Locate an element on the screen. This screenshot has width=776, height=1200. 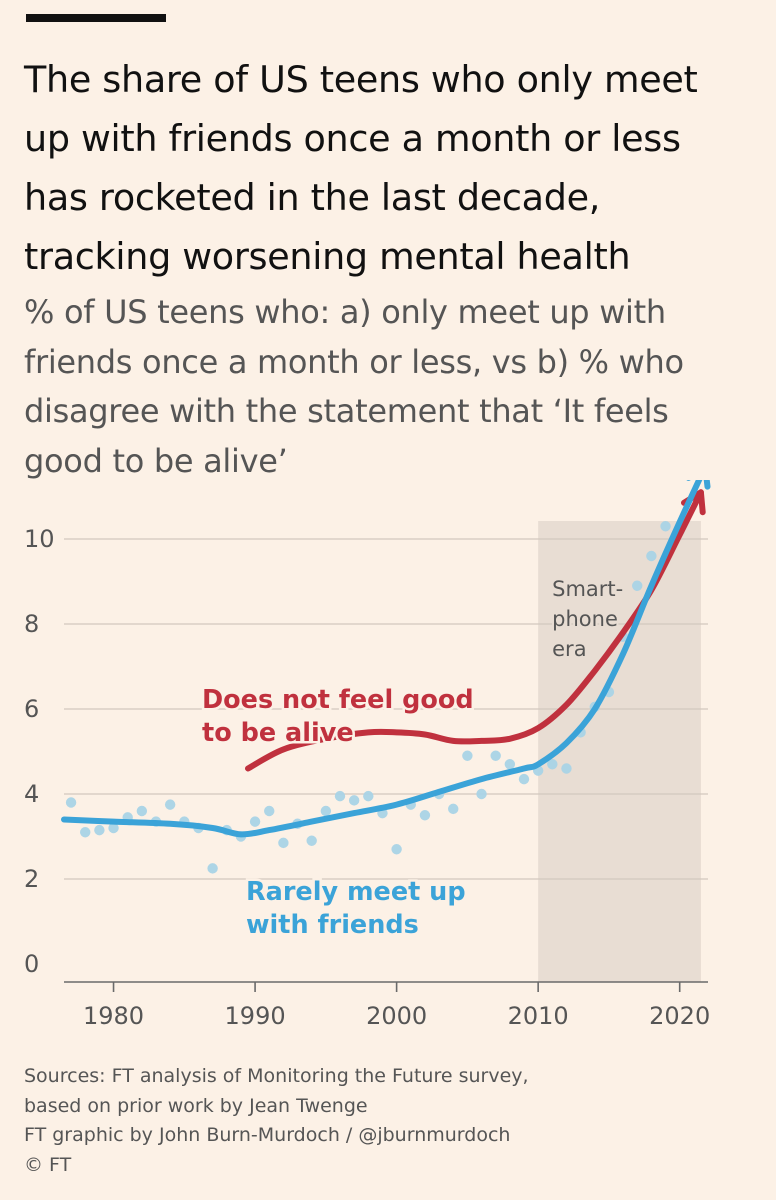
y-tick-label: 8 is located at coordinates (31, 624).